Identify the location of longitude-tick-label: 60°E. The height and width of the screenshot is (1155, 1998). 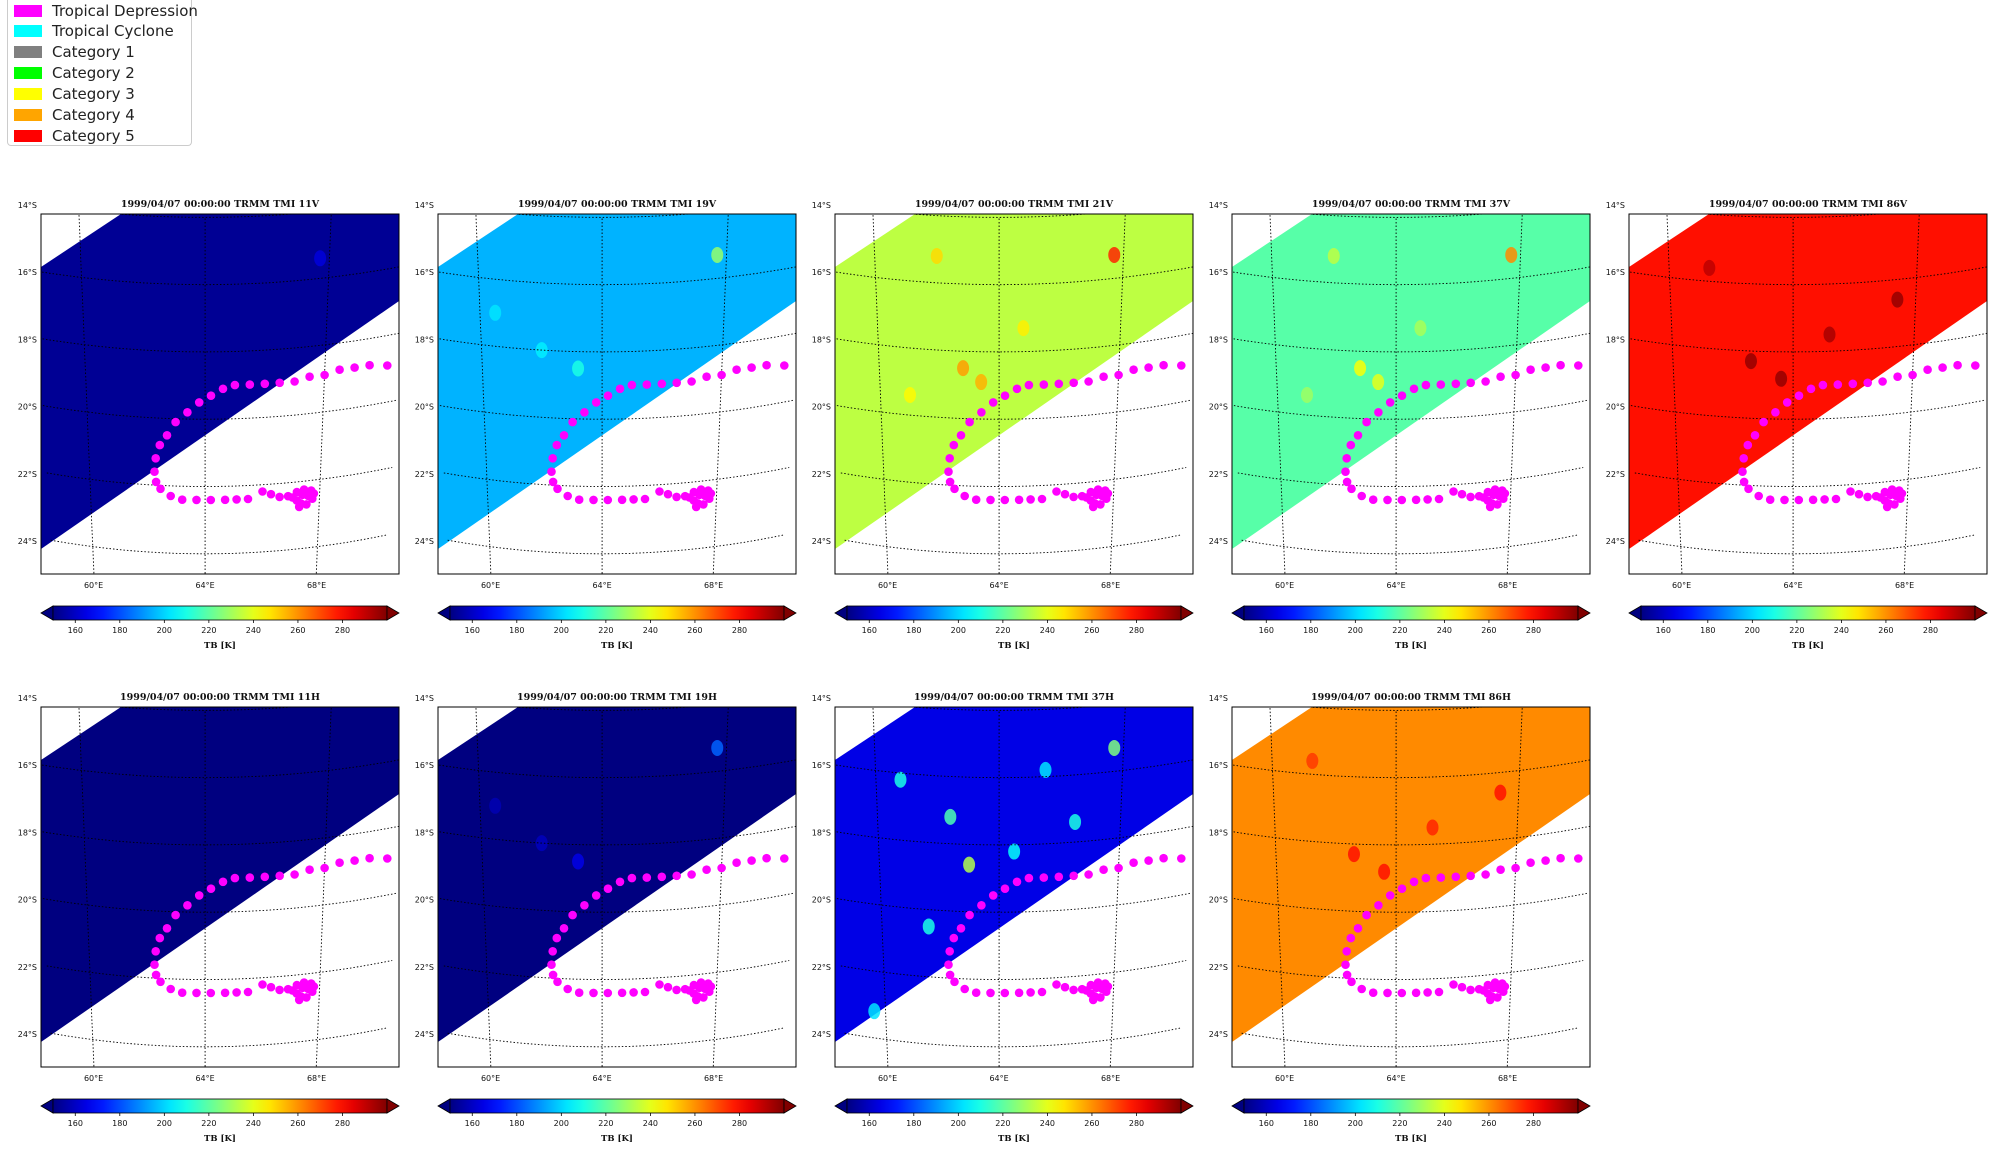
(1681, 585).